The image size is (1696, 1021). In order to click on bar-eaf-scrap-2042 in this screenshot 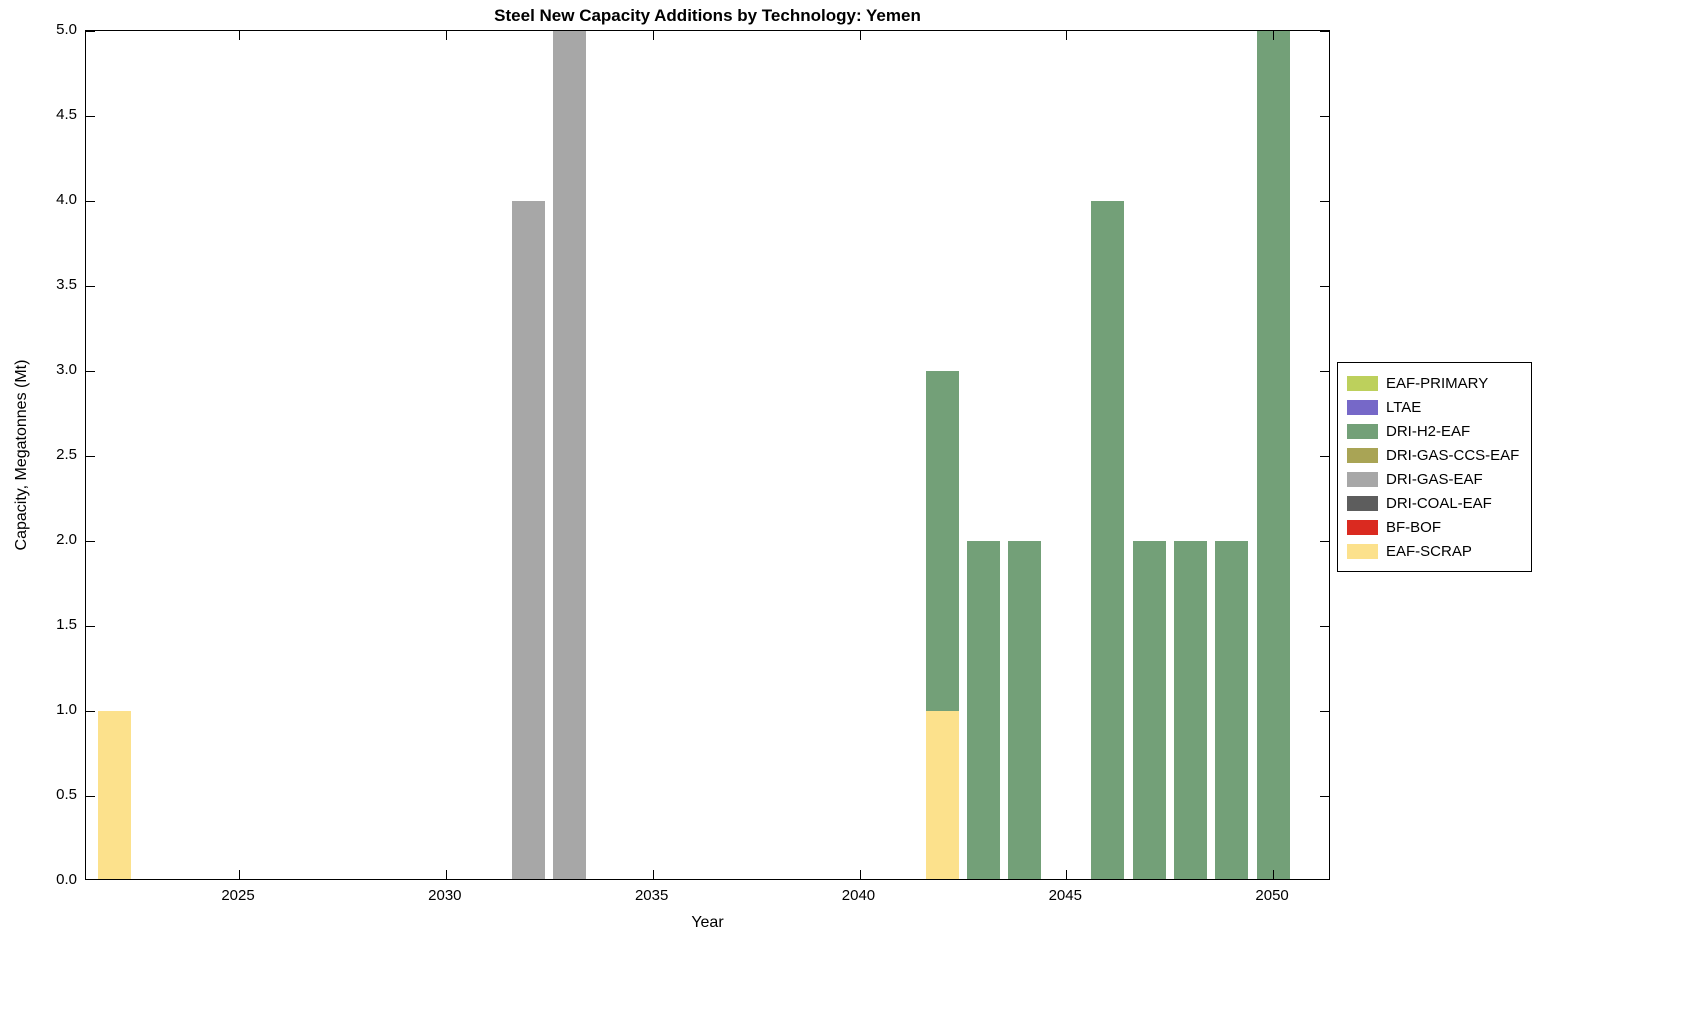, I will do `click(942, 795)`.